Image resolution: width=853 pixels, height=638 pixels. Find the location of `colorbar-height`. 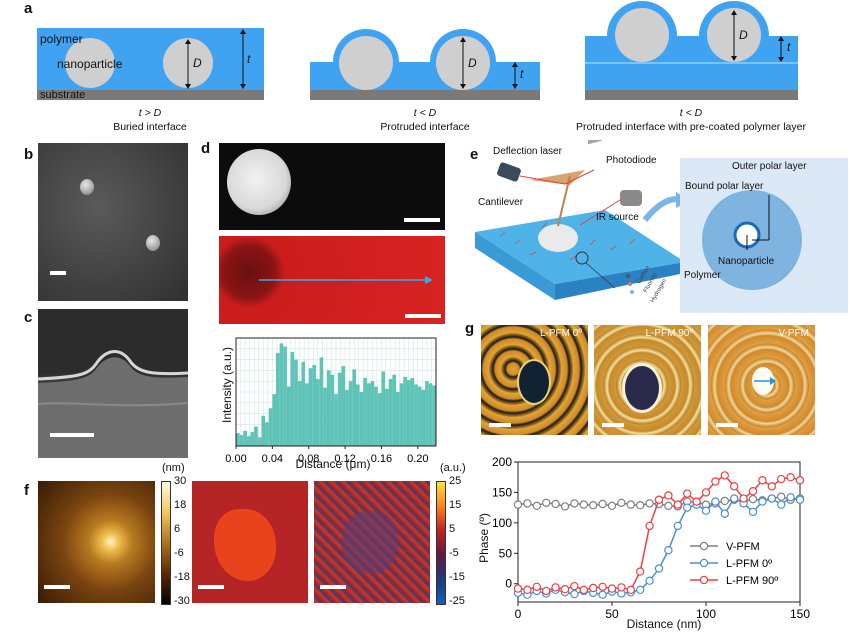

colorbar-height is located at coordinates (166, 543).